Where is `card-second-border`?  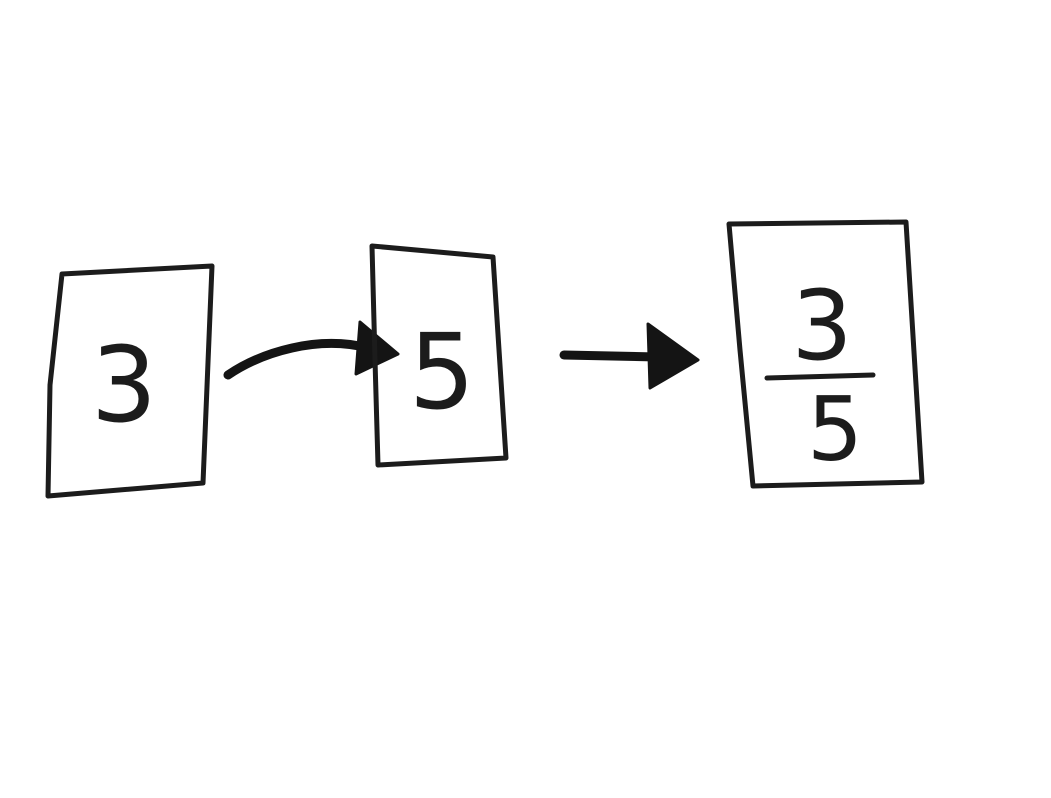
card-second-border is located at coordinates (439, 355).